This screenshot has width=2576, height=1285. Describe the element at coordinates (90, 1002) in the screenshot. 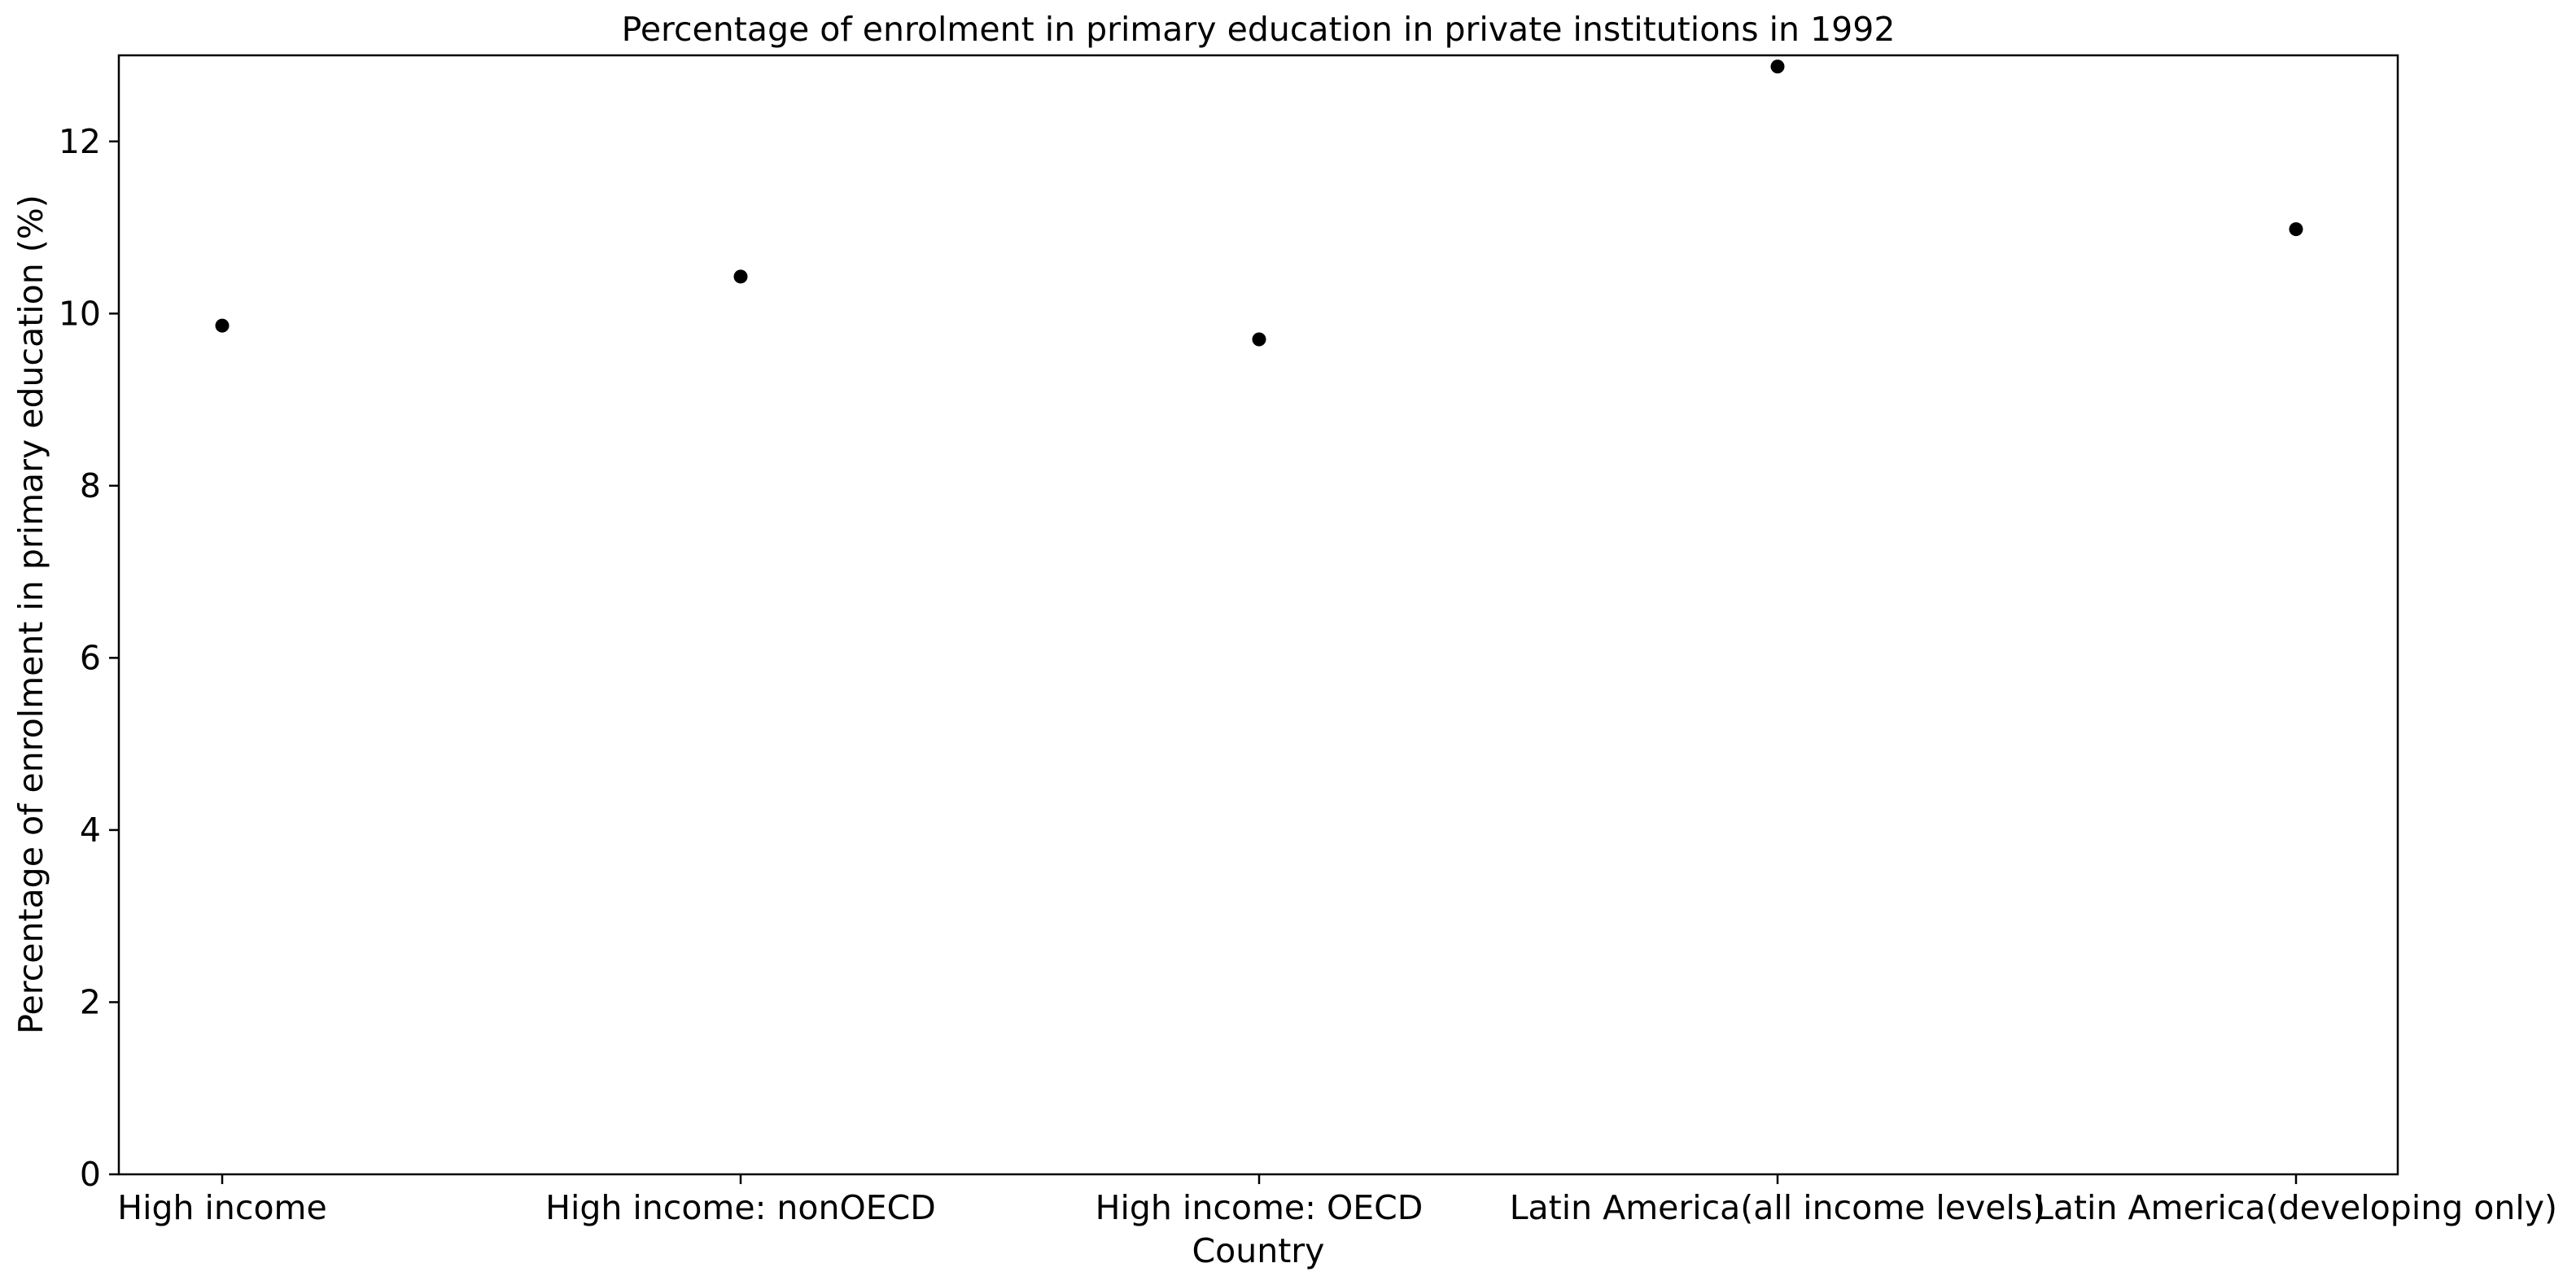

I see `y-tick-label: 2` at that location.